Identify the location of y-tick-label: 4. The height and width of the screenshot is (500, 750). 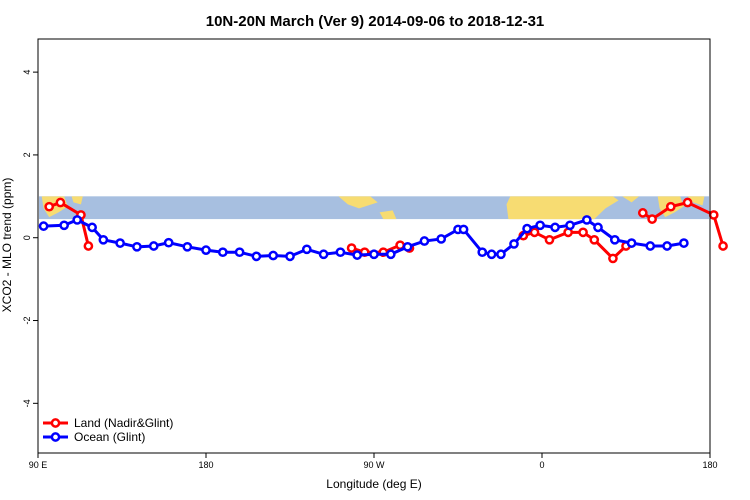
(27, 72).